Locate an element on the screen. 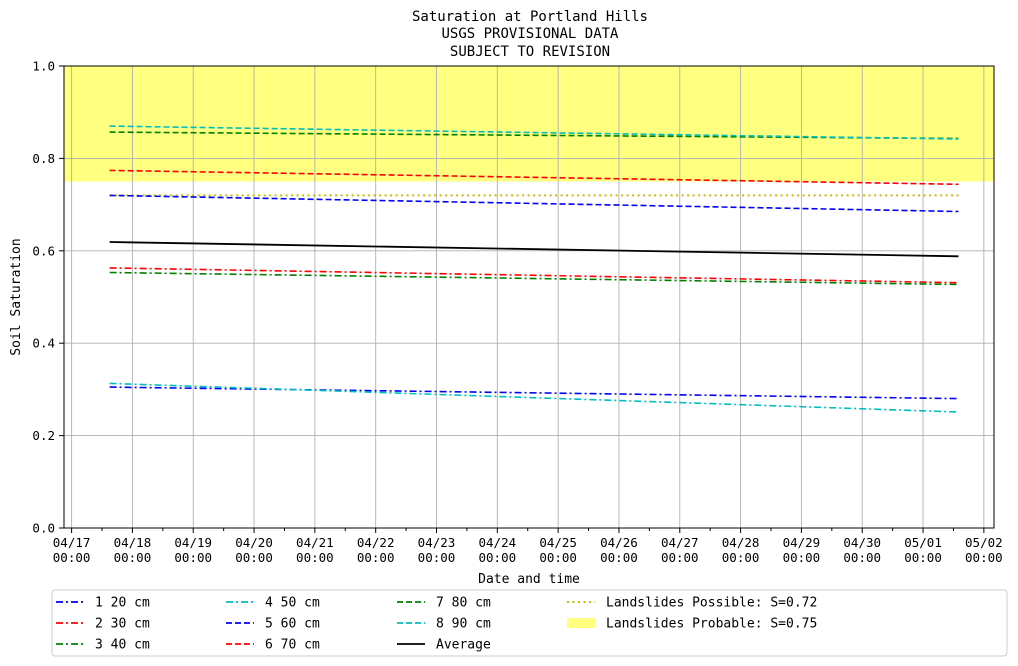 Image resolution: width=1018 pixels, height=666 pixels. series-line-2-30-cm is located at coordinates (534, 275).